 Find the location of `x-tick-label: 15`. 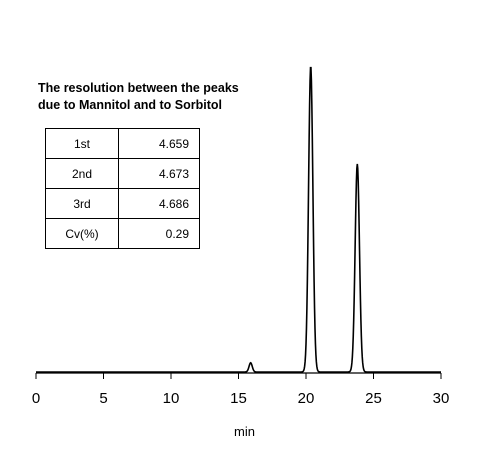

x-tick-label: 15 is located at coordinates (238, 398).